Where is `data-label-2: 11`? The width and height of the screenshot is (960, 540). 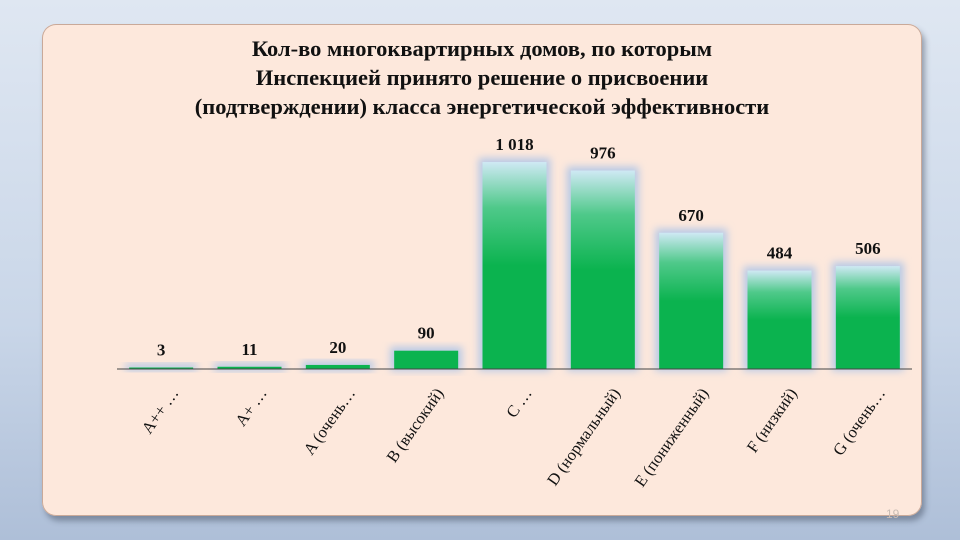
data-label-2: 11 is located at coordinates (249, 349).